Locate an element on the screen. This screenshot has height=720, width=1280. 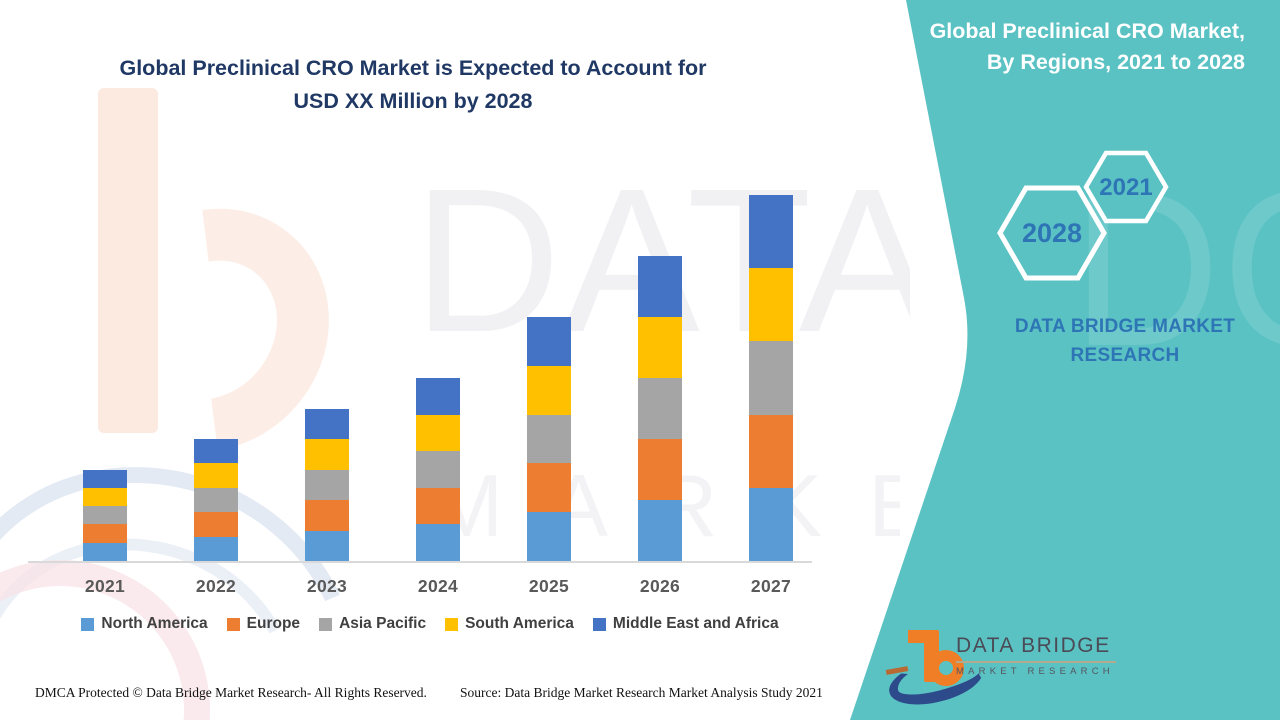
x-axis-label-2021: 2021 is located at coordinates (105, 586).